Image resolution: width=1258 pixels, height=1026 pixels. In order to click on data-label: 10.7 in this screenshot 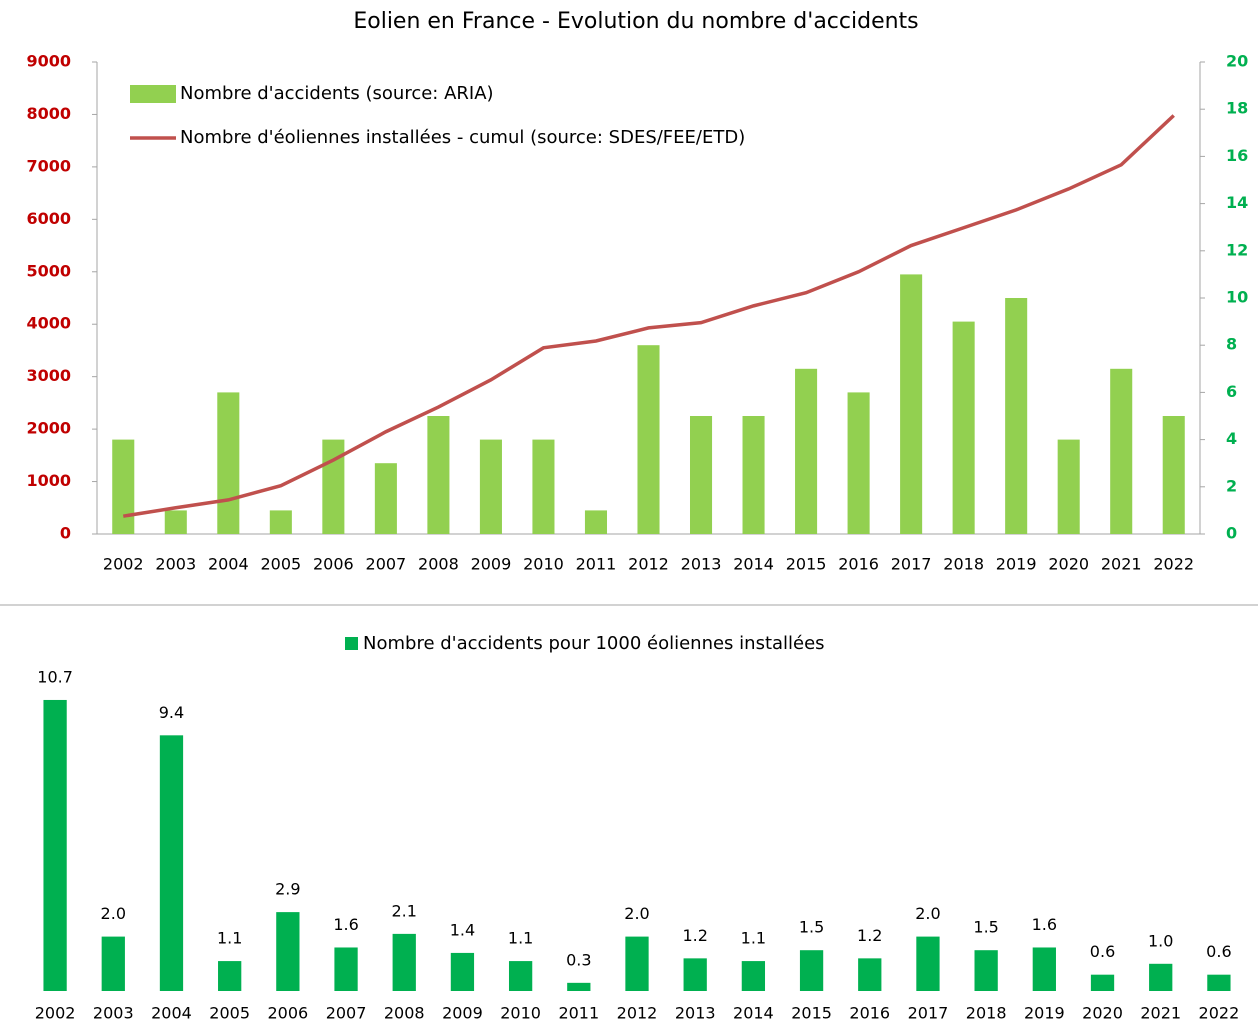, I will do `click(55, 676)`.